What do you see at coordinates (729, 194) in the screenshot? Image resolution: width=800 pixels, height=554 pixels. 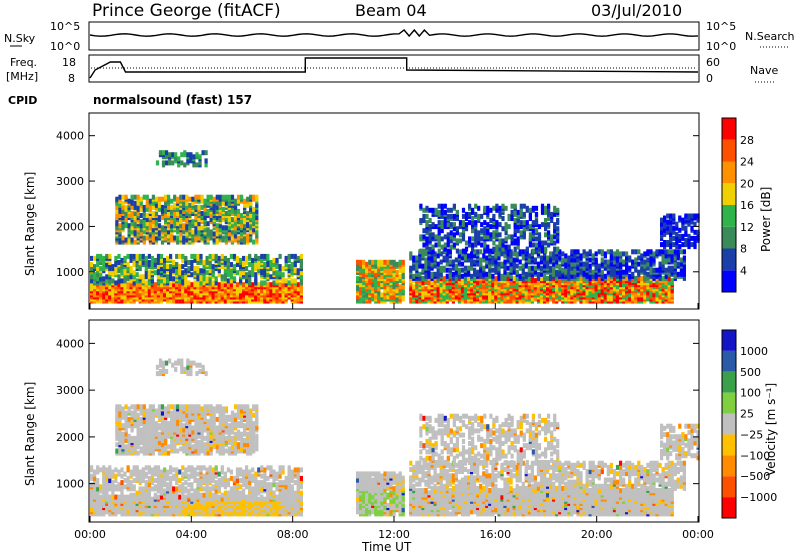 I see `colorbar-swatch` at bounding box center [729, 194].